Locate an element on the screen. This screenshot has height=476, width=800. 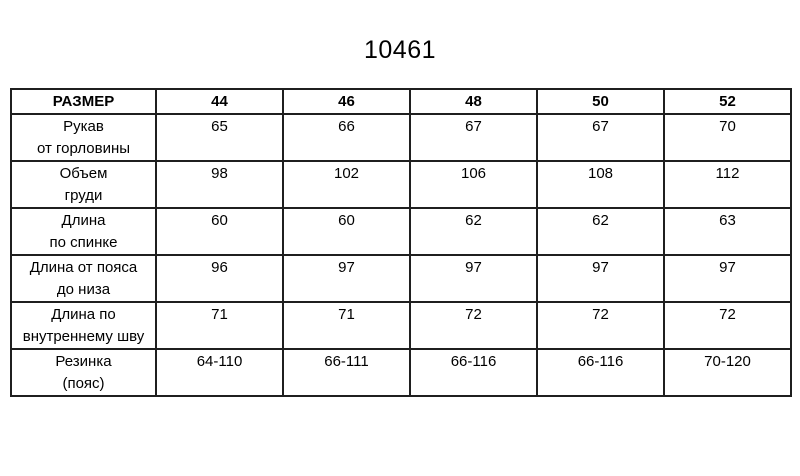
table-row: Длина по спинке 60 60 62 62 63 is located at coordinates (401, 231).